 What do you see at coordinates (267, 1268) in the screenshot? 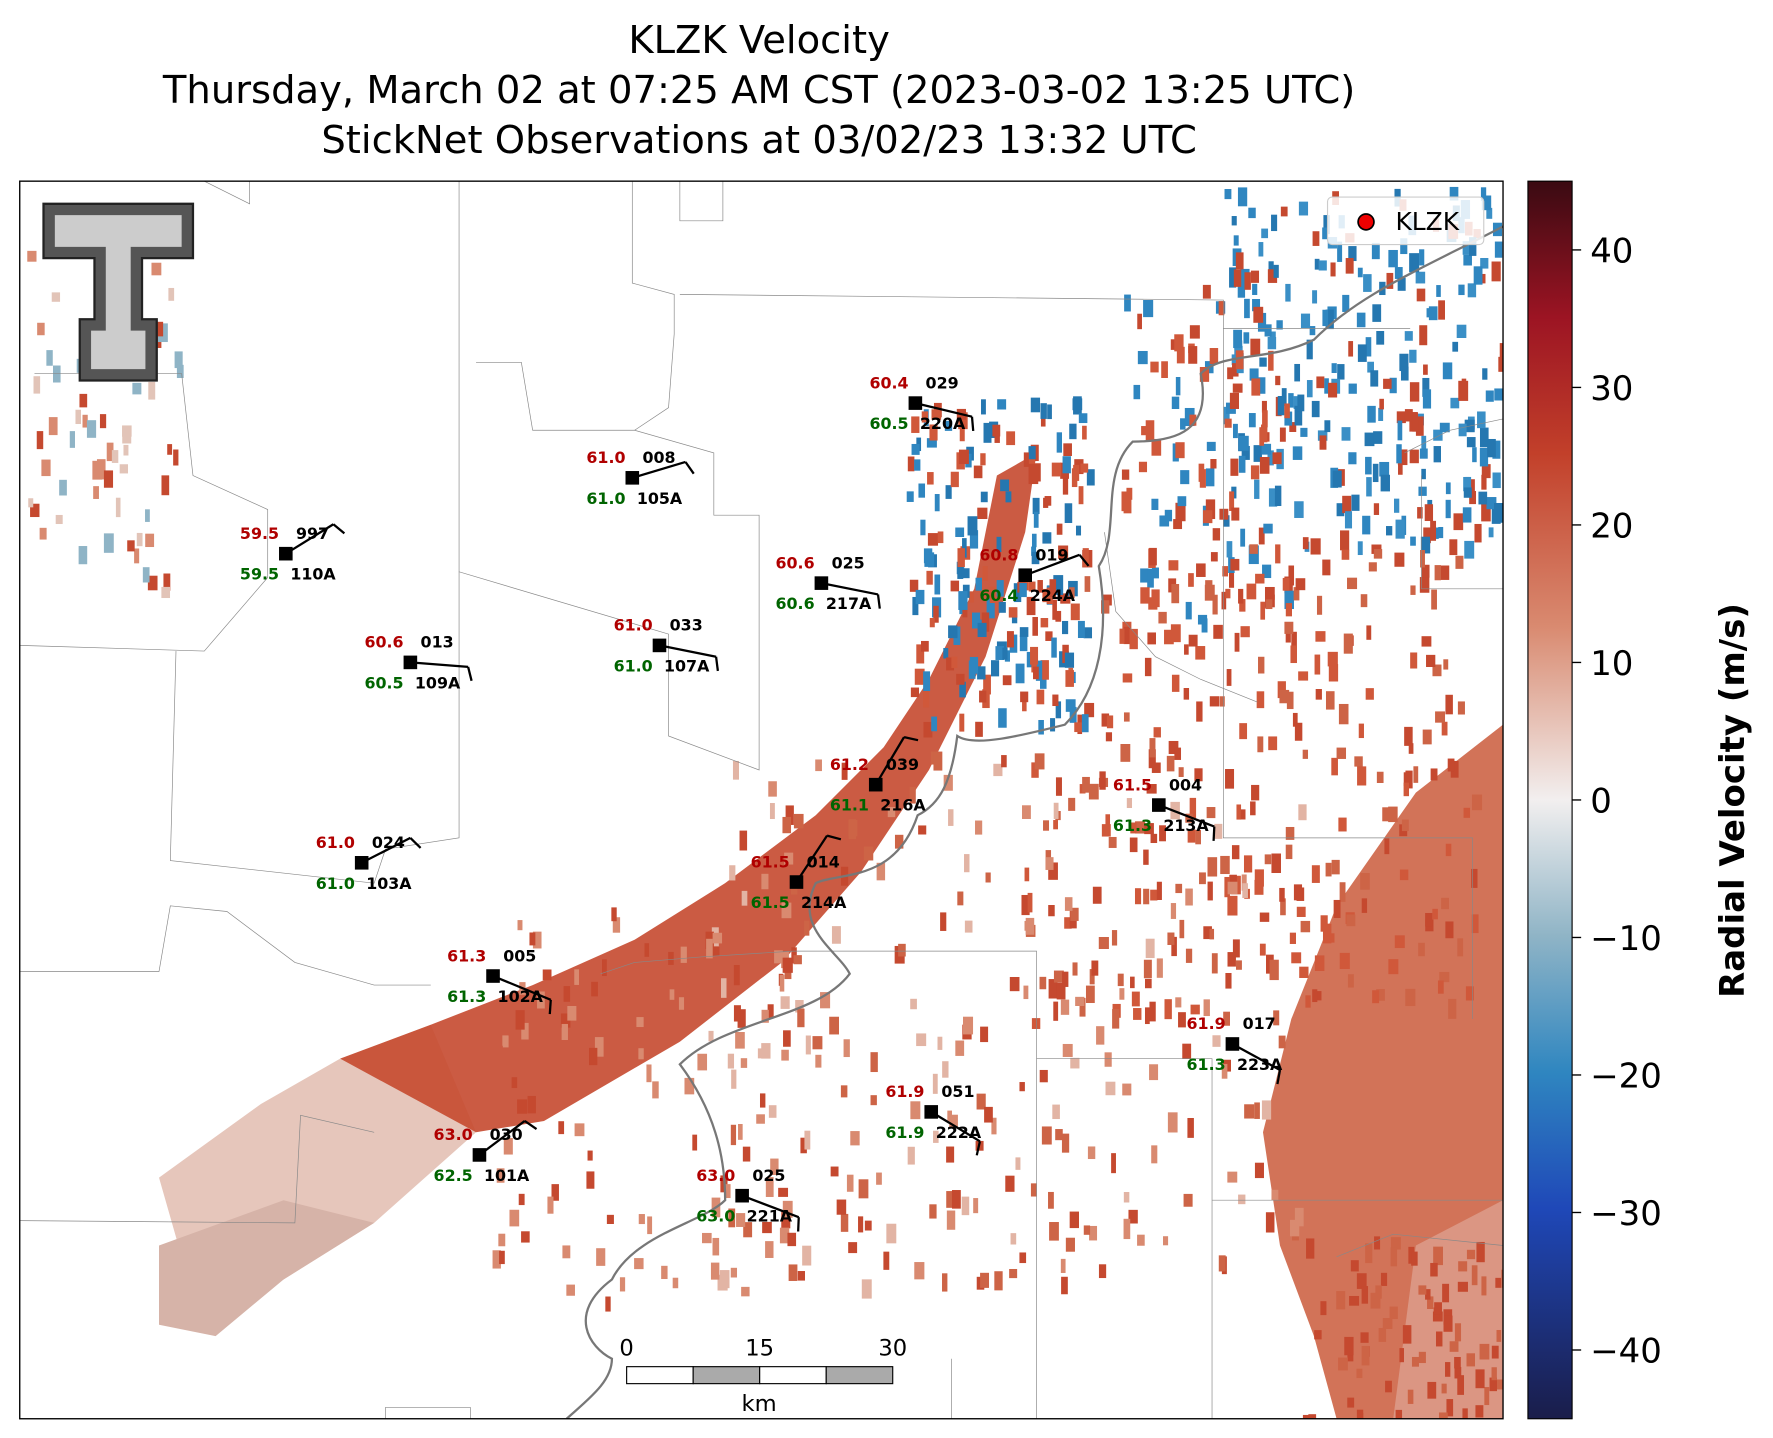
I see `echo-band` at bounding box center [267, 1268].